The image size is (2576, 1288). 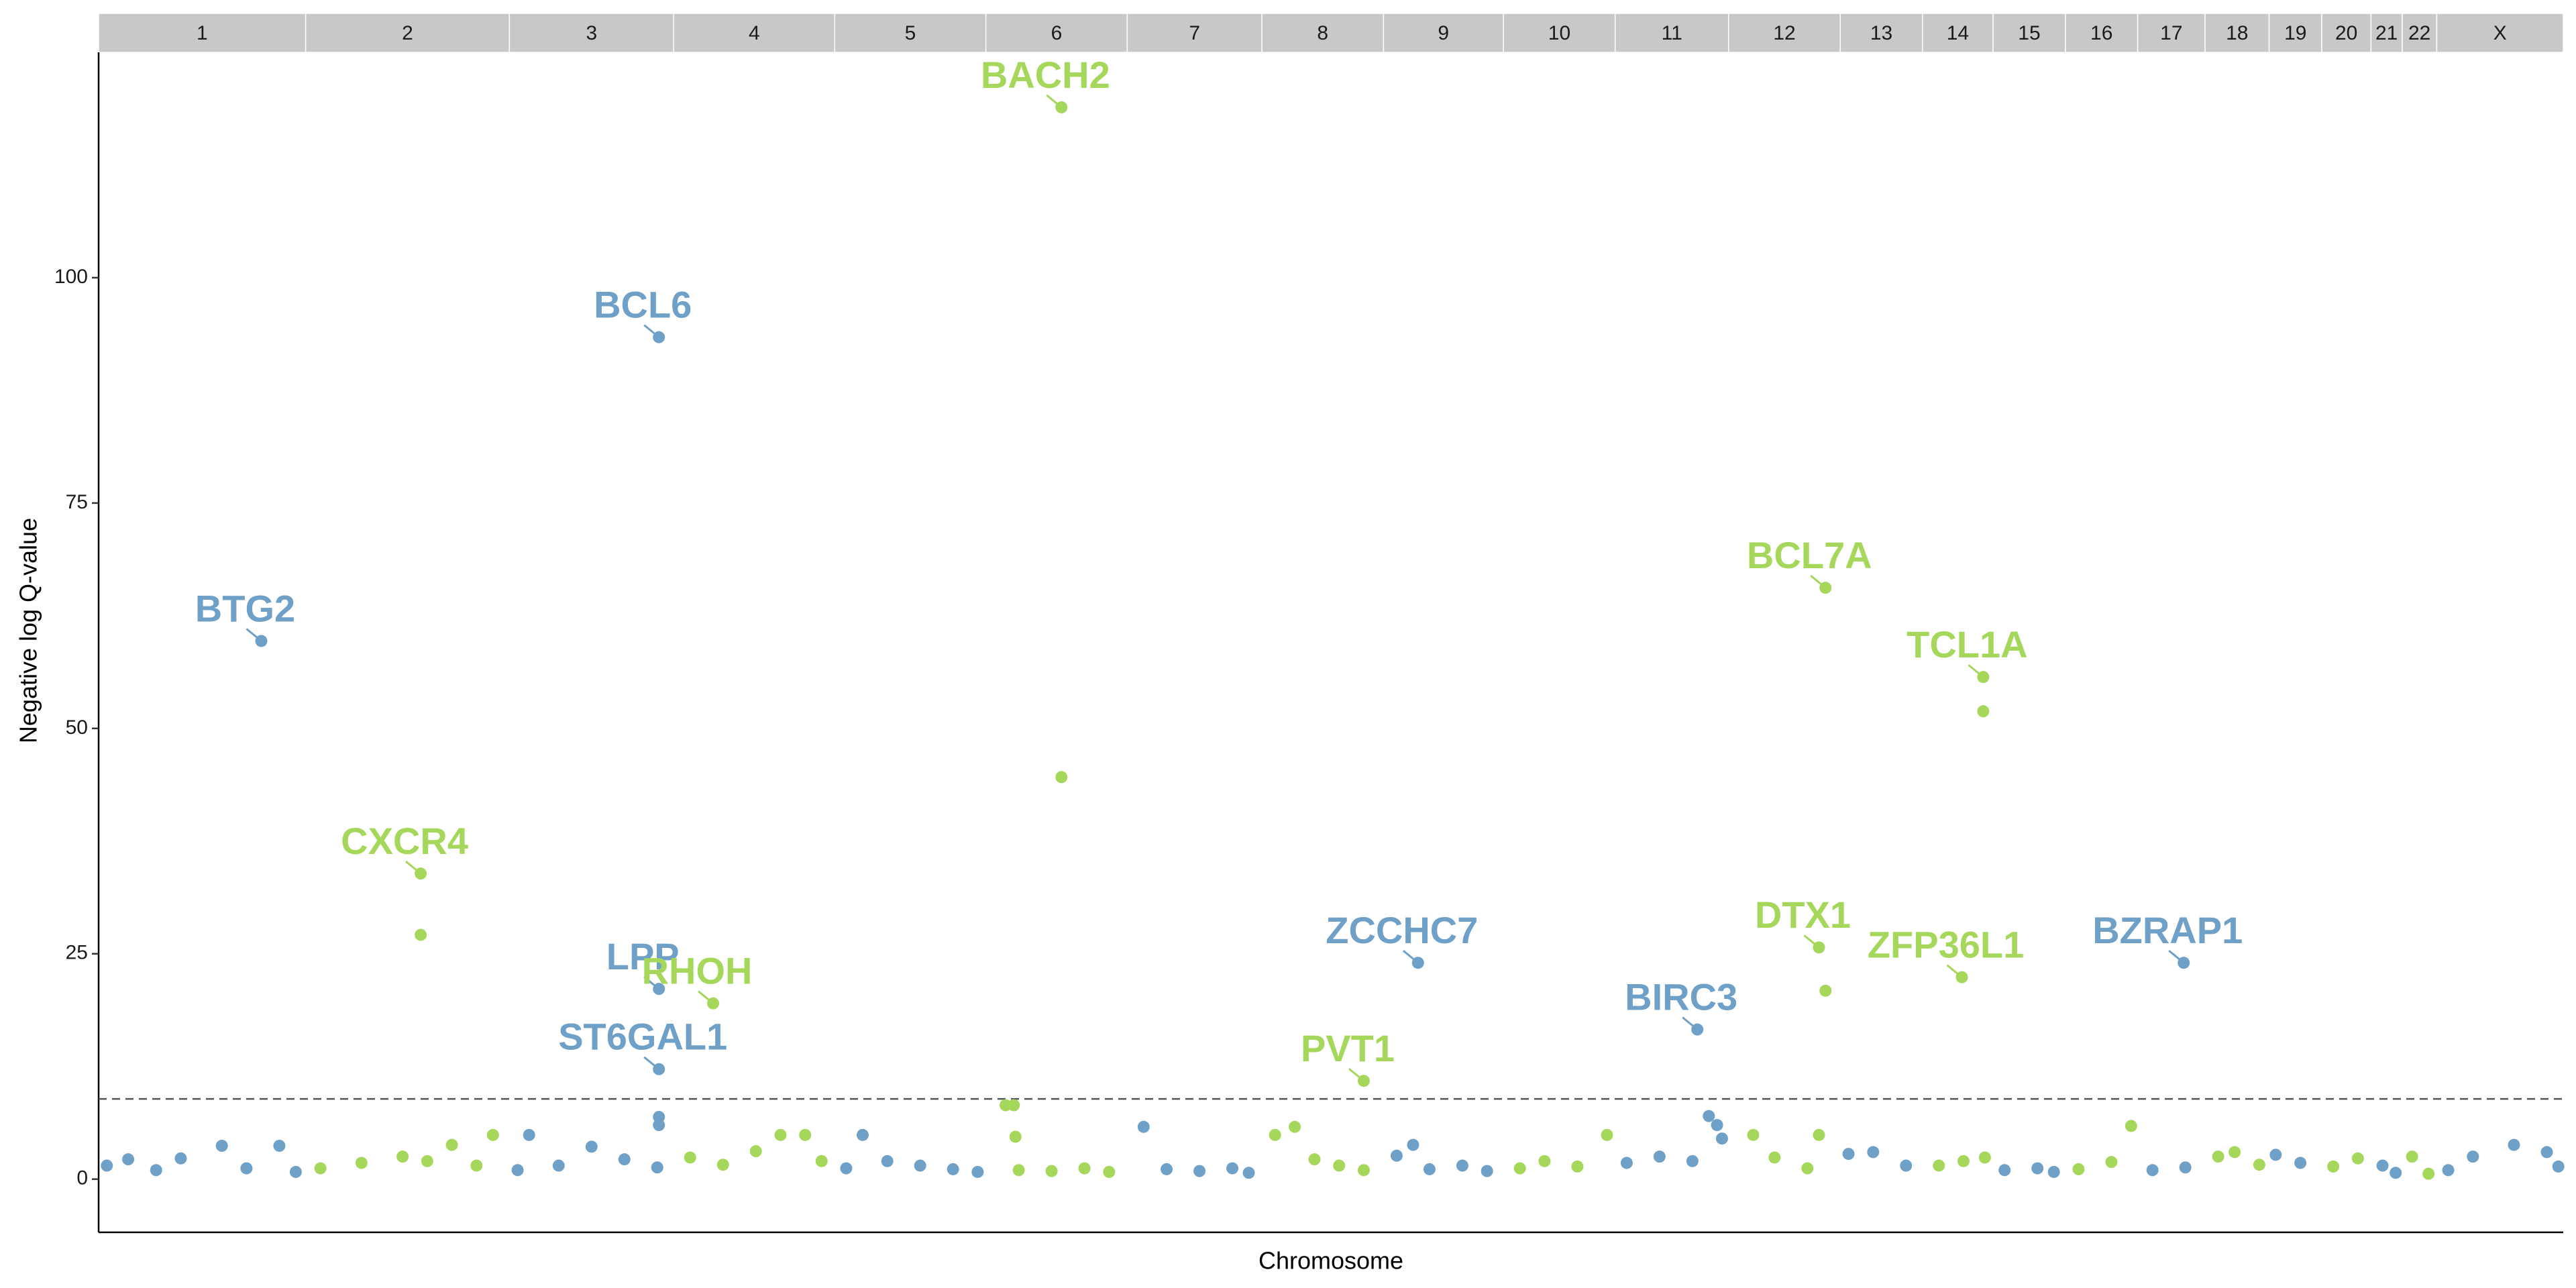 What do you see at coordinates (1057, 33) in the screenshot?
I see `strip-label: 6` at bounding box center [1057, 33].